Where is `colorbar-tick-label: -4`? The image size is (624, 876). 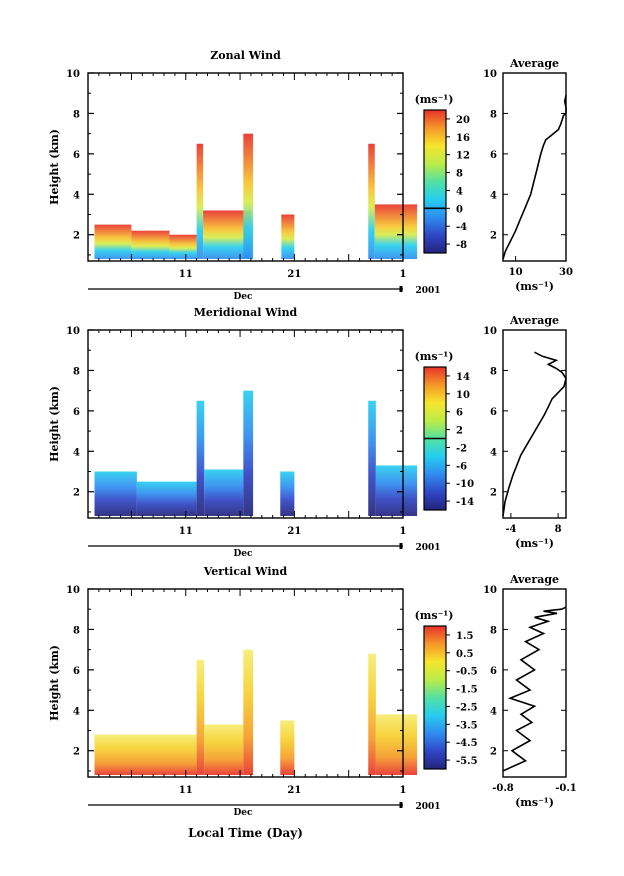
colorbar-tick-label: -4 is located at coordinates (461, 227).